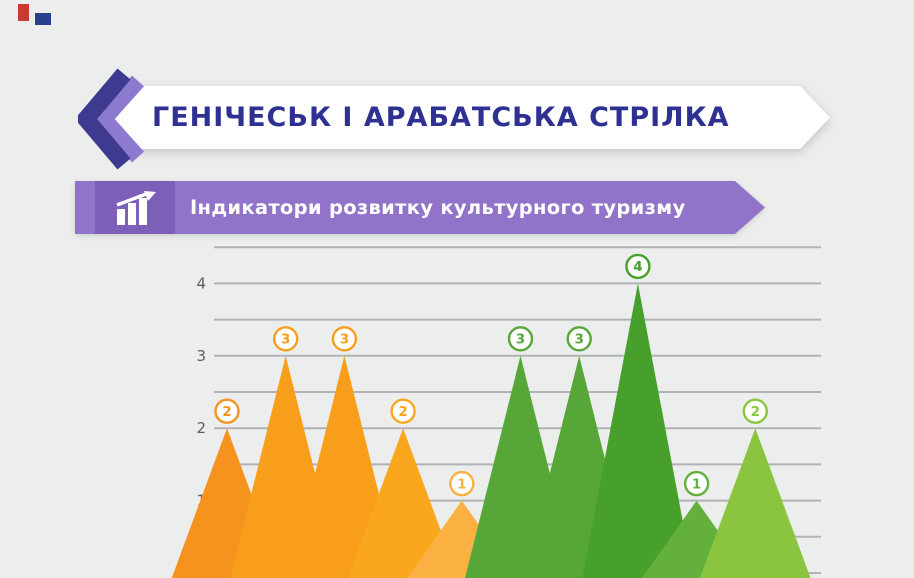 The image size is (914, 578). Describe the element at coordinates (43, 19) in the screenshot. I see `decor-blue-mark` at that location.